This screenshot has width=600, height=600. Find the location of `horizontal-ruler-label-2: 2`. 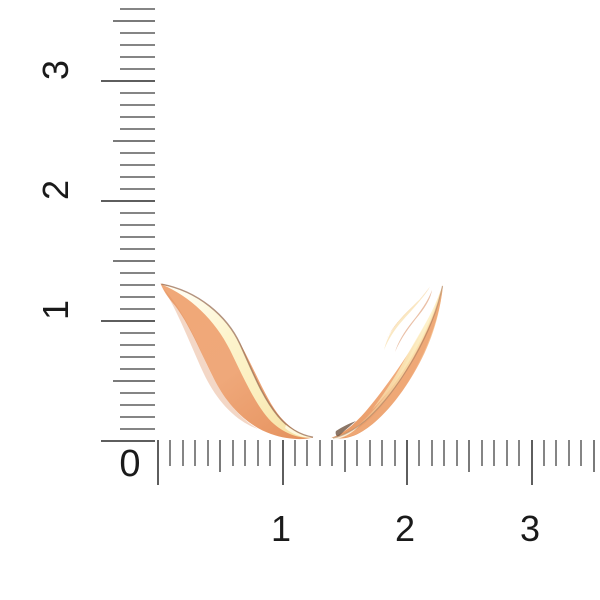

horizontal-ruler-label-2: 2 is located at coordinates (405, 528).